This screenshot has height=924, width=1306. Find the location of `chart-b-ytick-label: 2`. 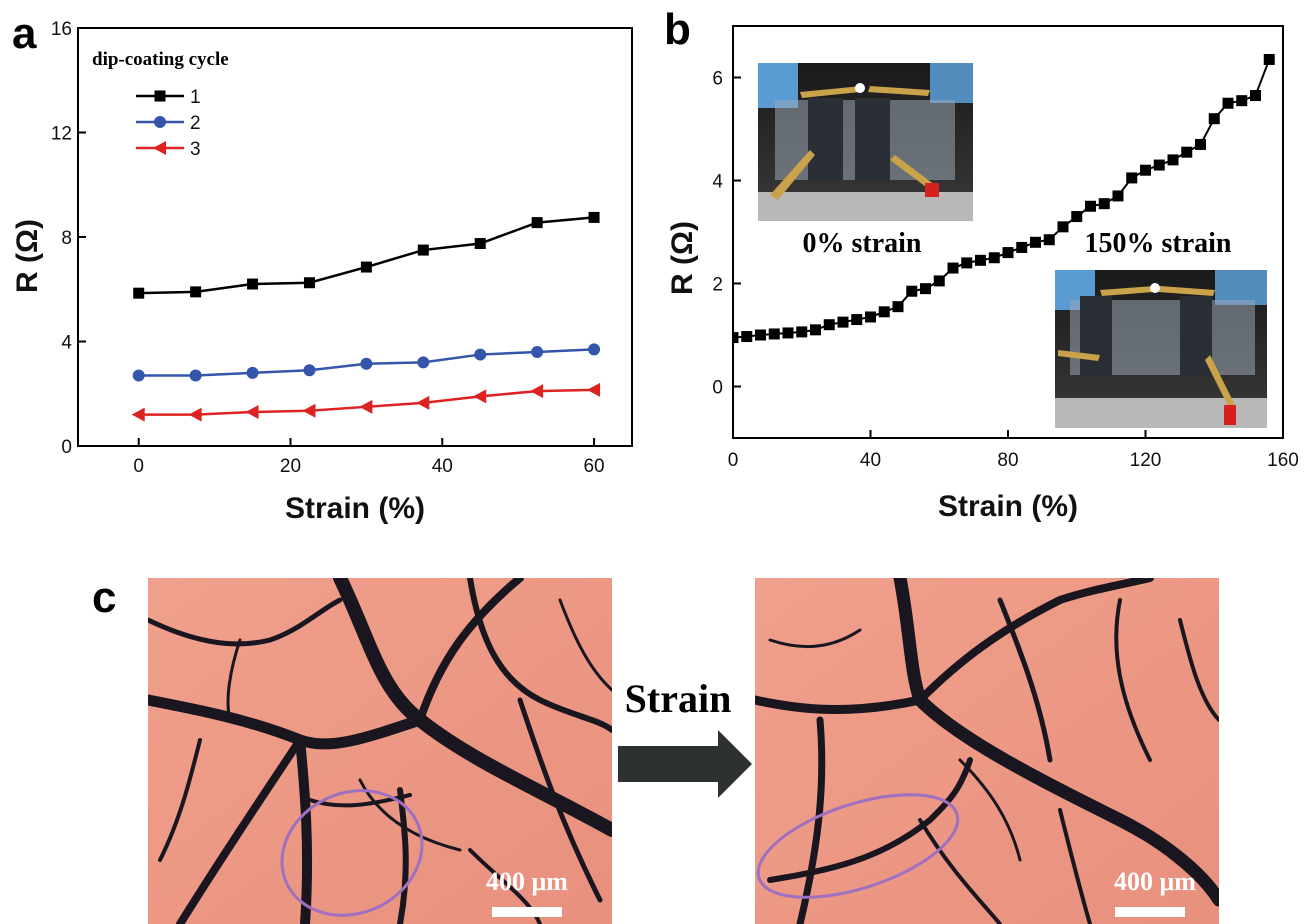

chart-b-ytick-label: 2 is located at coordinates (717, 285).